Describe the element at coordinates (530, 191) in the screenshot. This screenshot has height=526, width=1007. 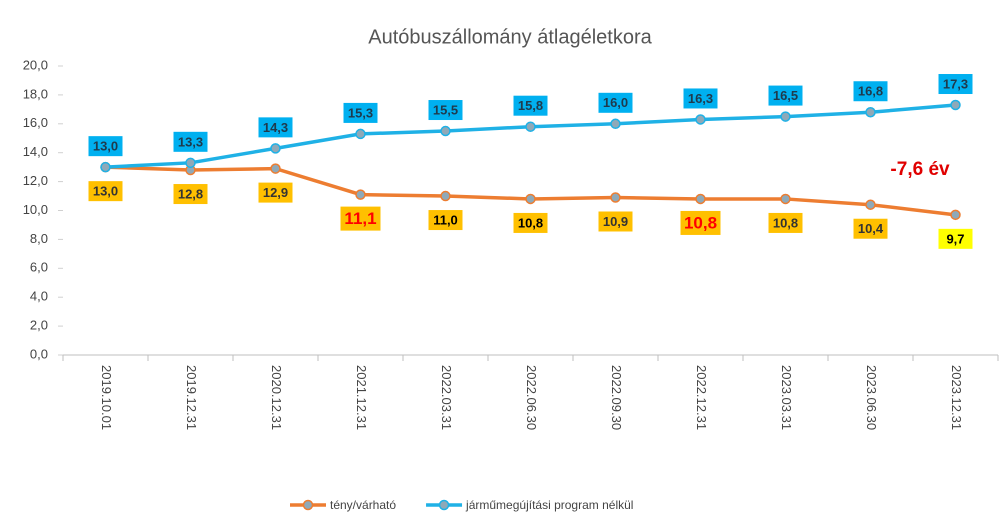
I see `series-line` at that location.